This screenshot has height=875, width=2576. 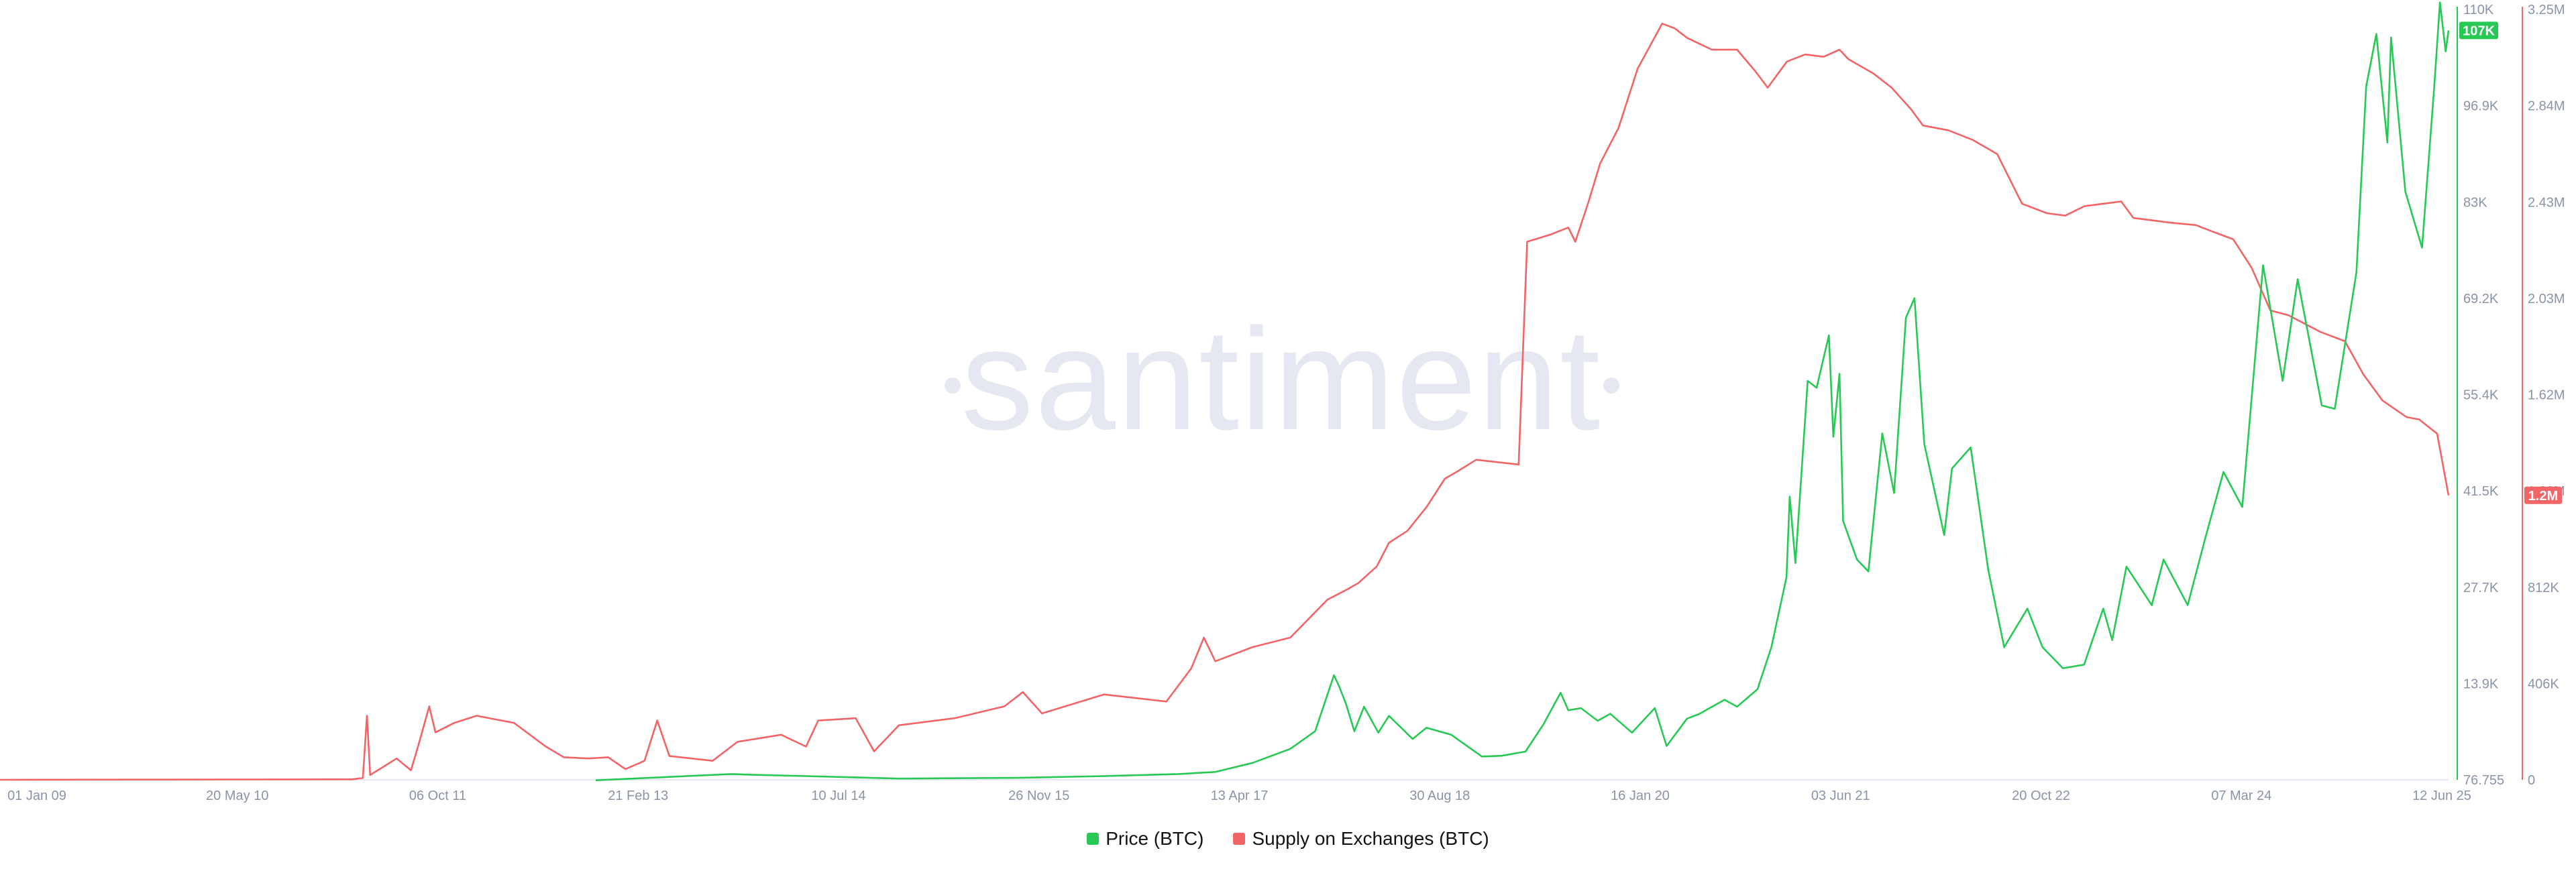 What do you see at coordinates (2546, 106) in the screenshot?
I see `supply-tick-label: 2.84M` at bounding box center [2546, 106].